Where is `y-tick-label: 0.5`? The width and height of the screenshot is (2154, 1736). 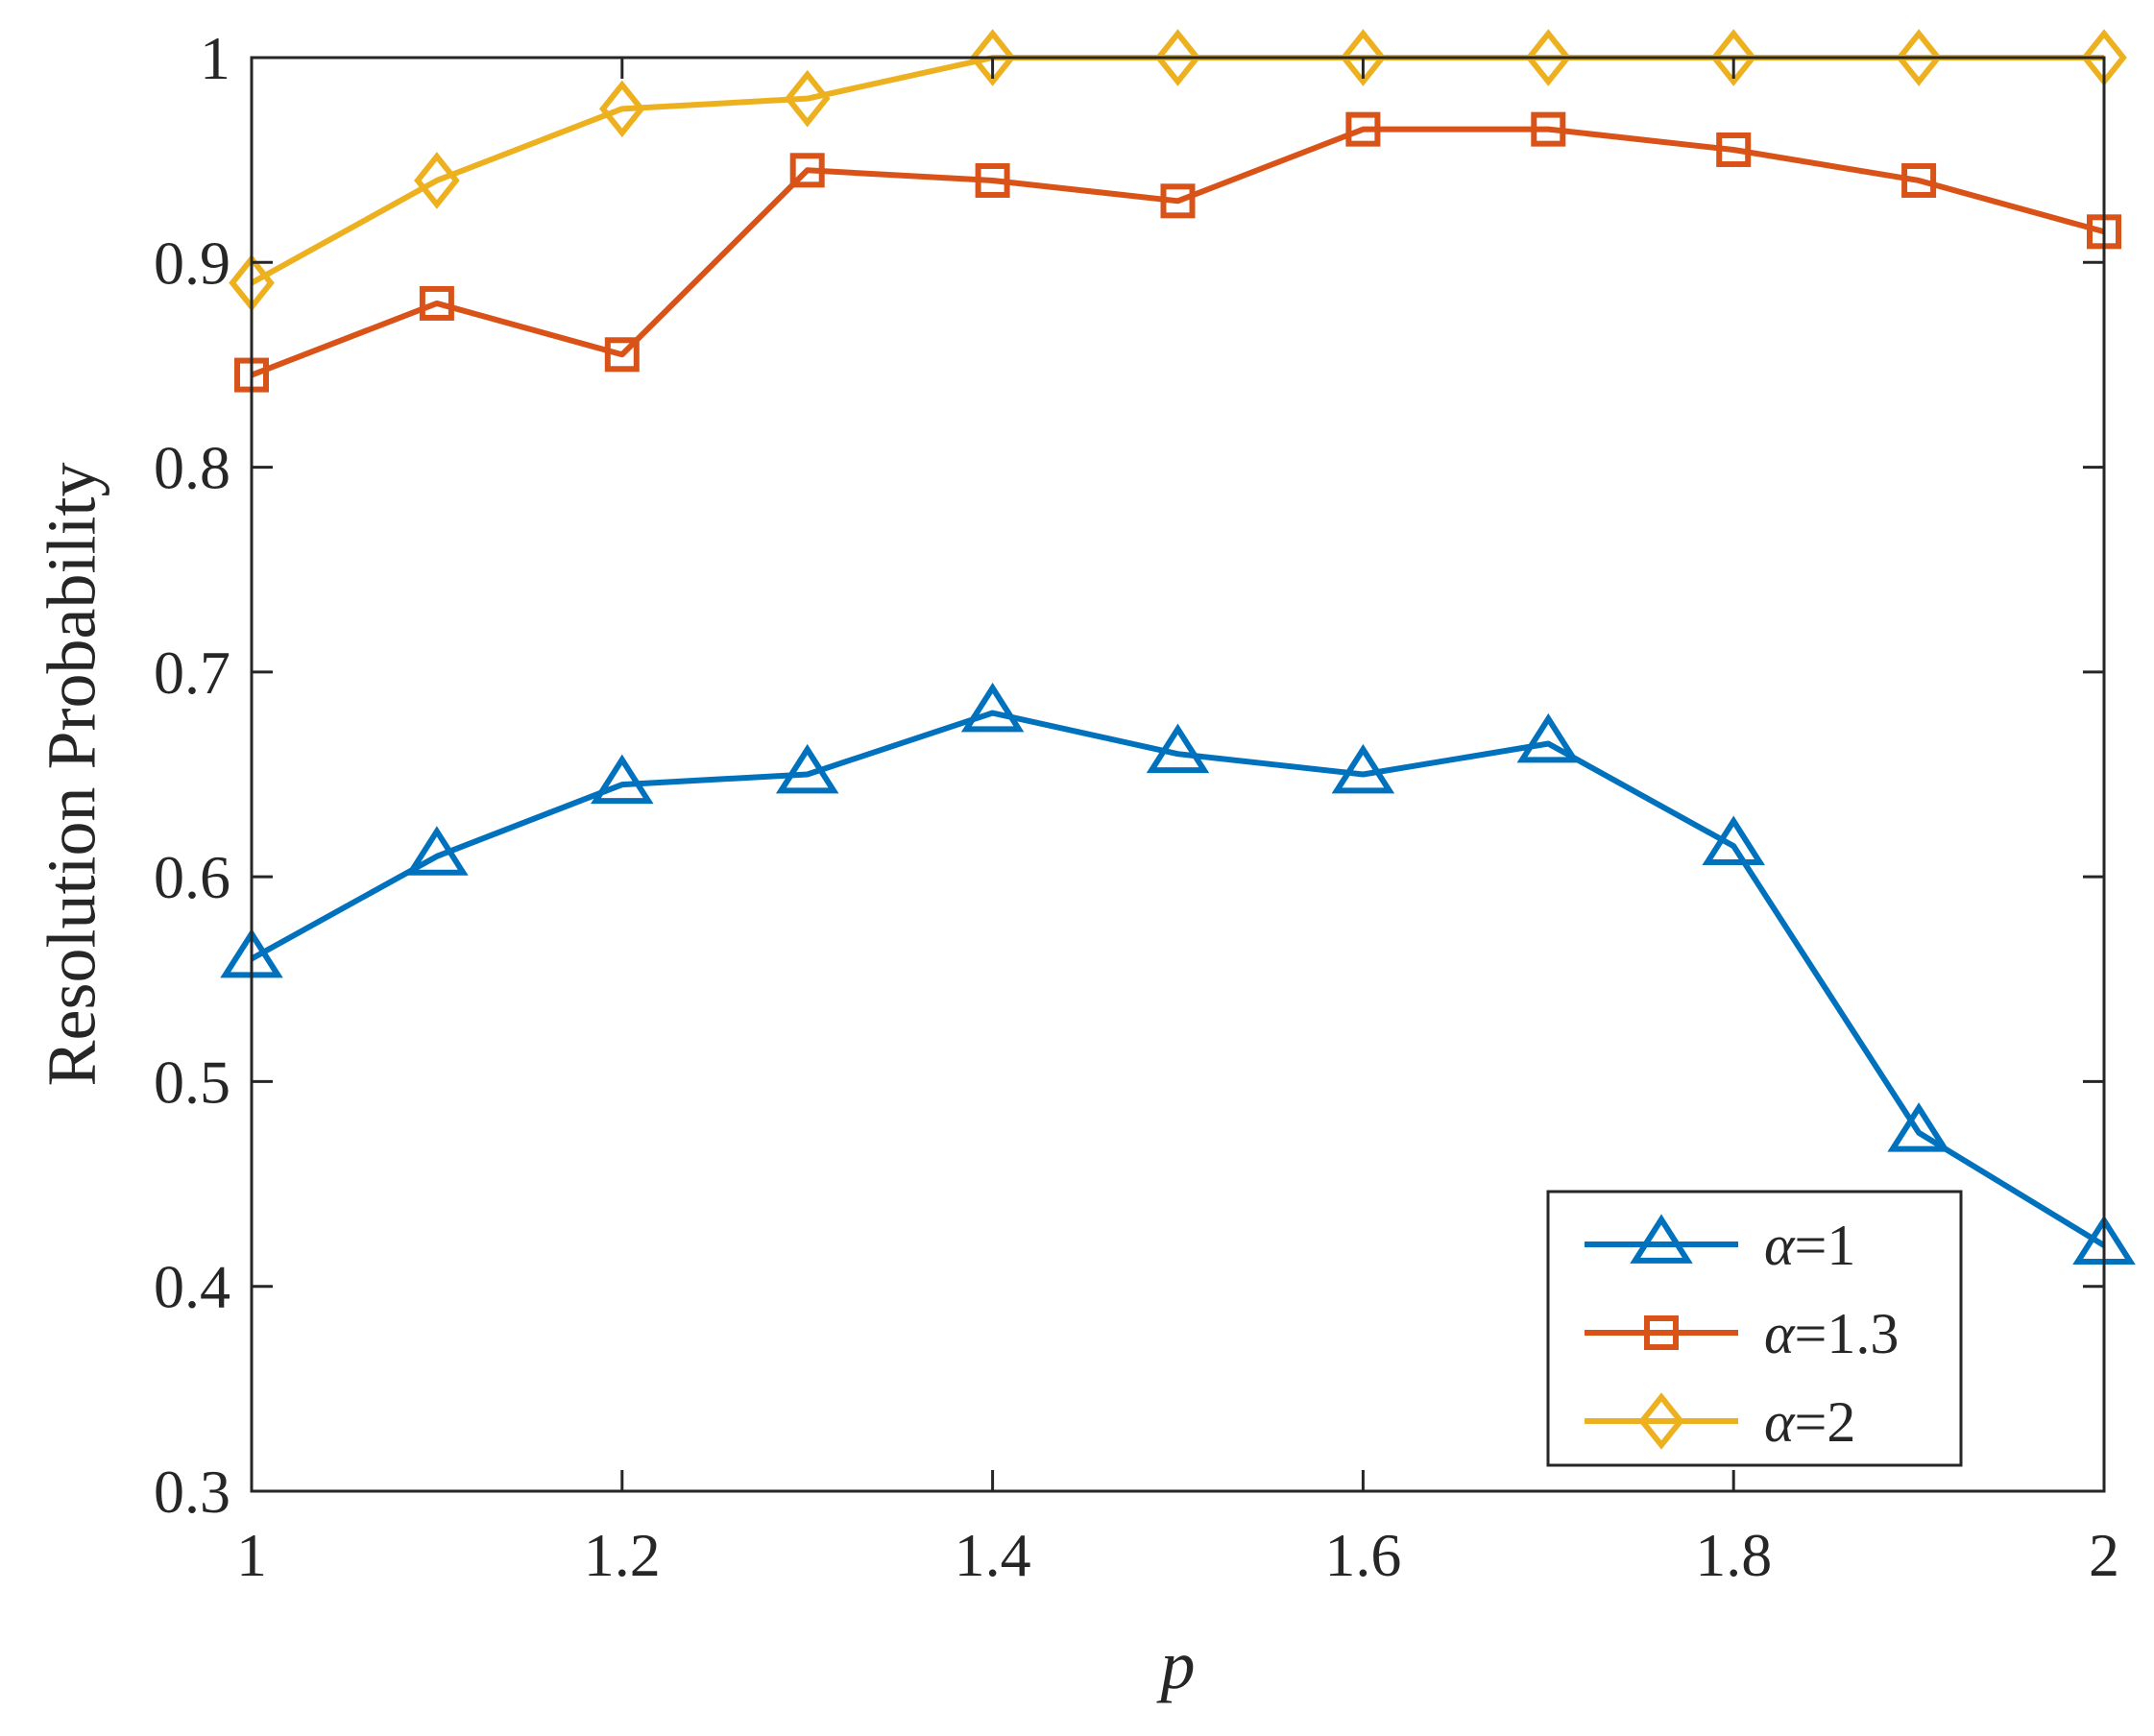
y-tick-label: 0.5 is located at coordinates (192, 1082).